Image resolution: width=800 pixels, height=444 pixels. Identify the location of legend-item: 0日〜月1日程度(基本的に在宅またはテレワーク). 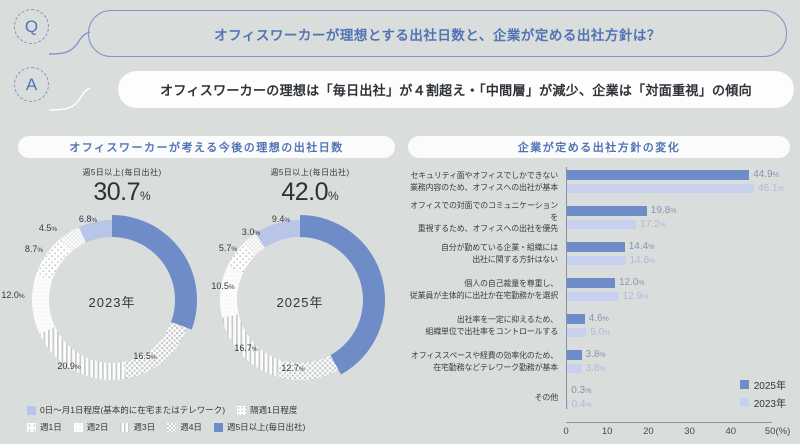
(126, 410).